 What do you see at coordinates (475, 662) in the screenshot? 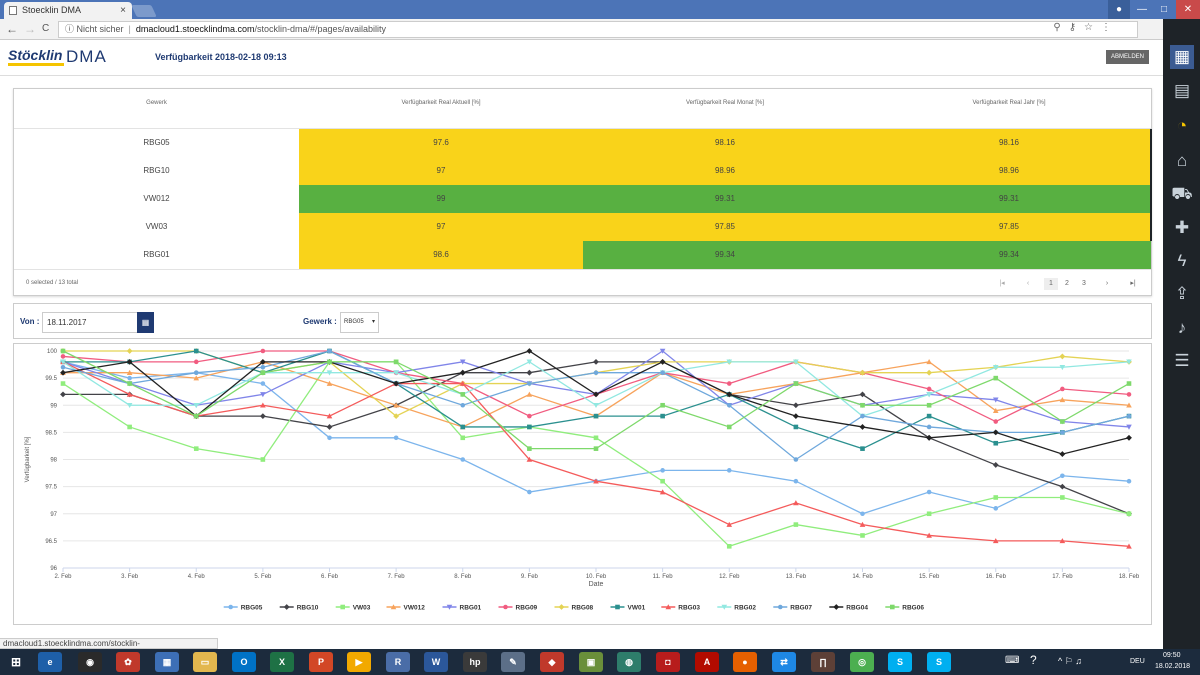
I see `hp-icon: hp` at bounding box center [475, 662].